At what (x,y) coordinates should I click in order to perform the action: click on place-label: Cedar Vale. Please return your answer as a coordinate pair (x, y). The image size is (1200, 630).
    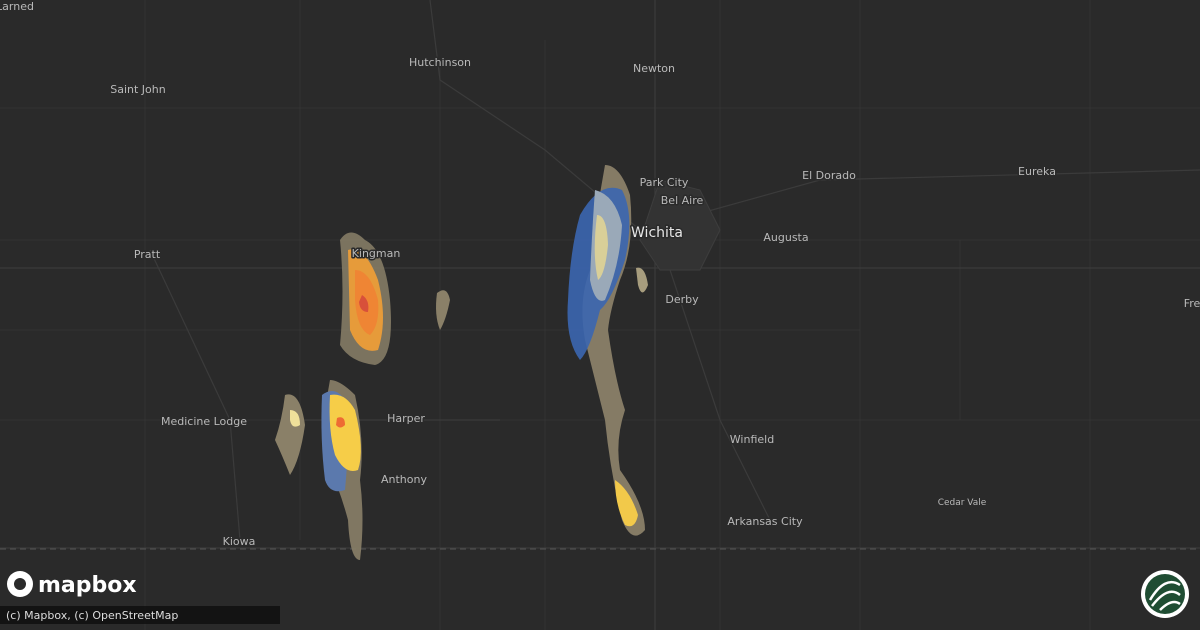
    Looking at the image, I should click on (962, 503).